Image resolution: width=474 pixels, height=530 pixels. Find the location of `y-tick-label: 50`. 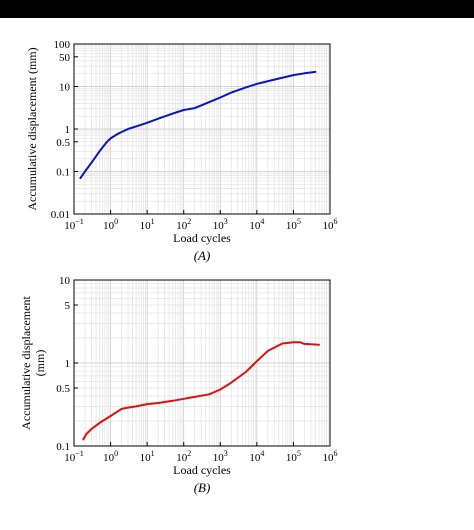

y-tick-label: 50 is located at coordinates (65, 58).